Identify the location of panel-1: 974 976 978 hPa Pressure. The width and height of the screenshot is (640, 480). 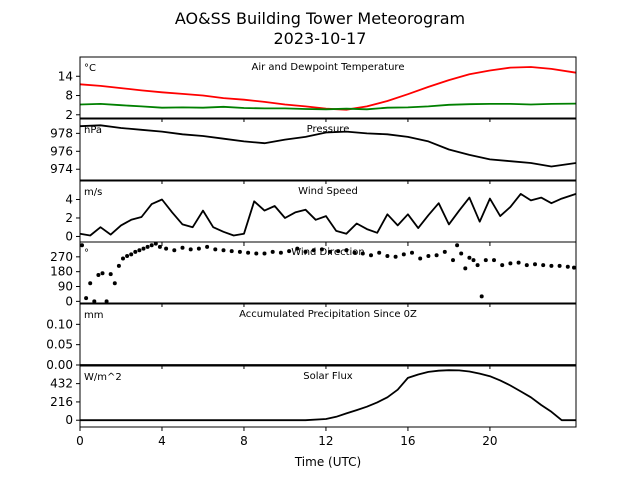
(313, 151).